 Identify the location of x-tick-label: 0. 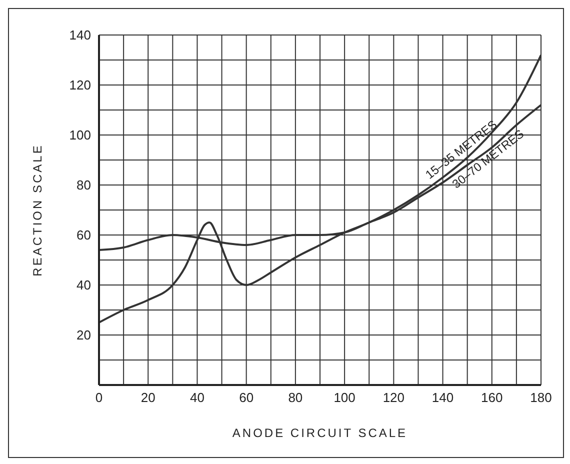
(99, 398).